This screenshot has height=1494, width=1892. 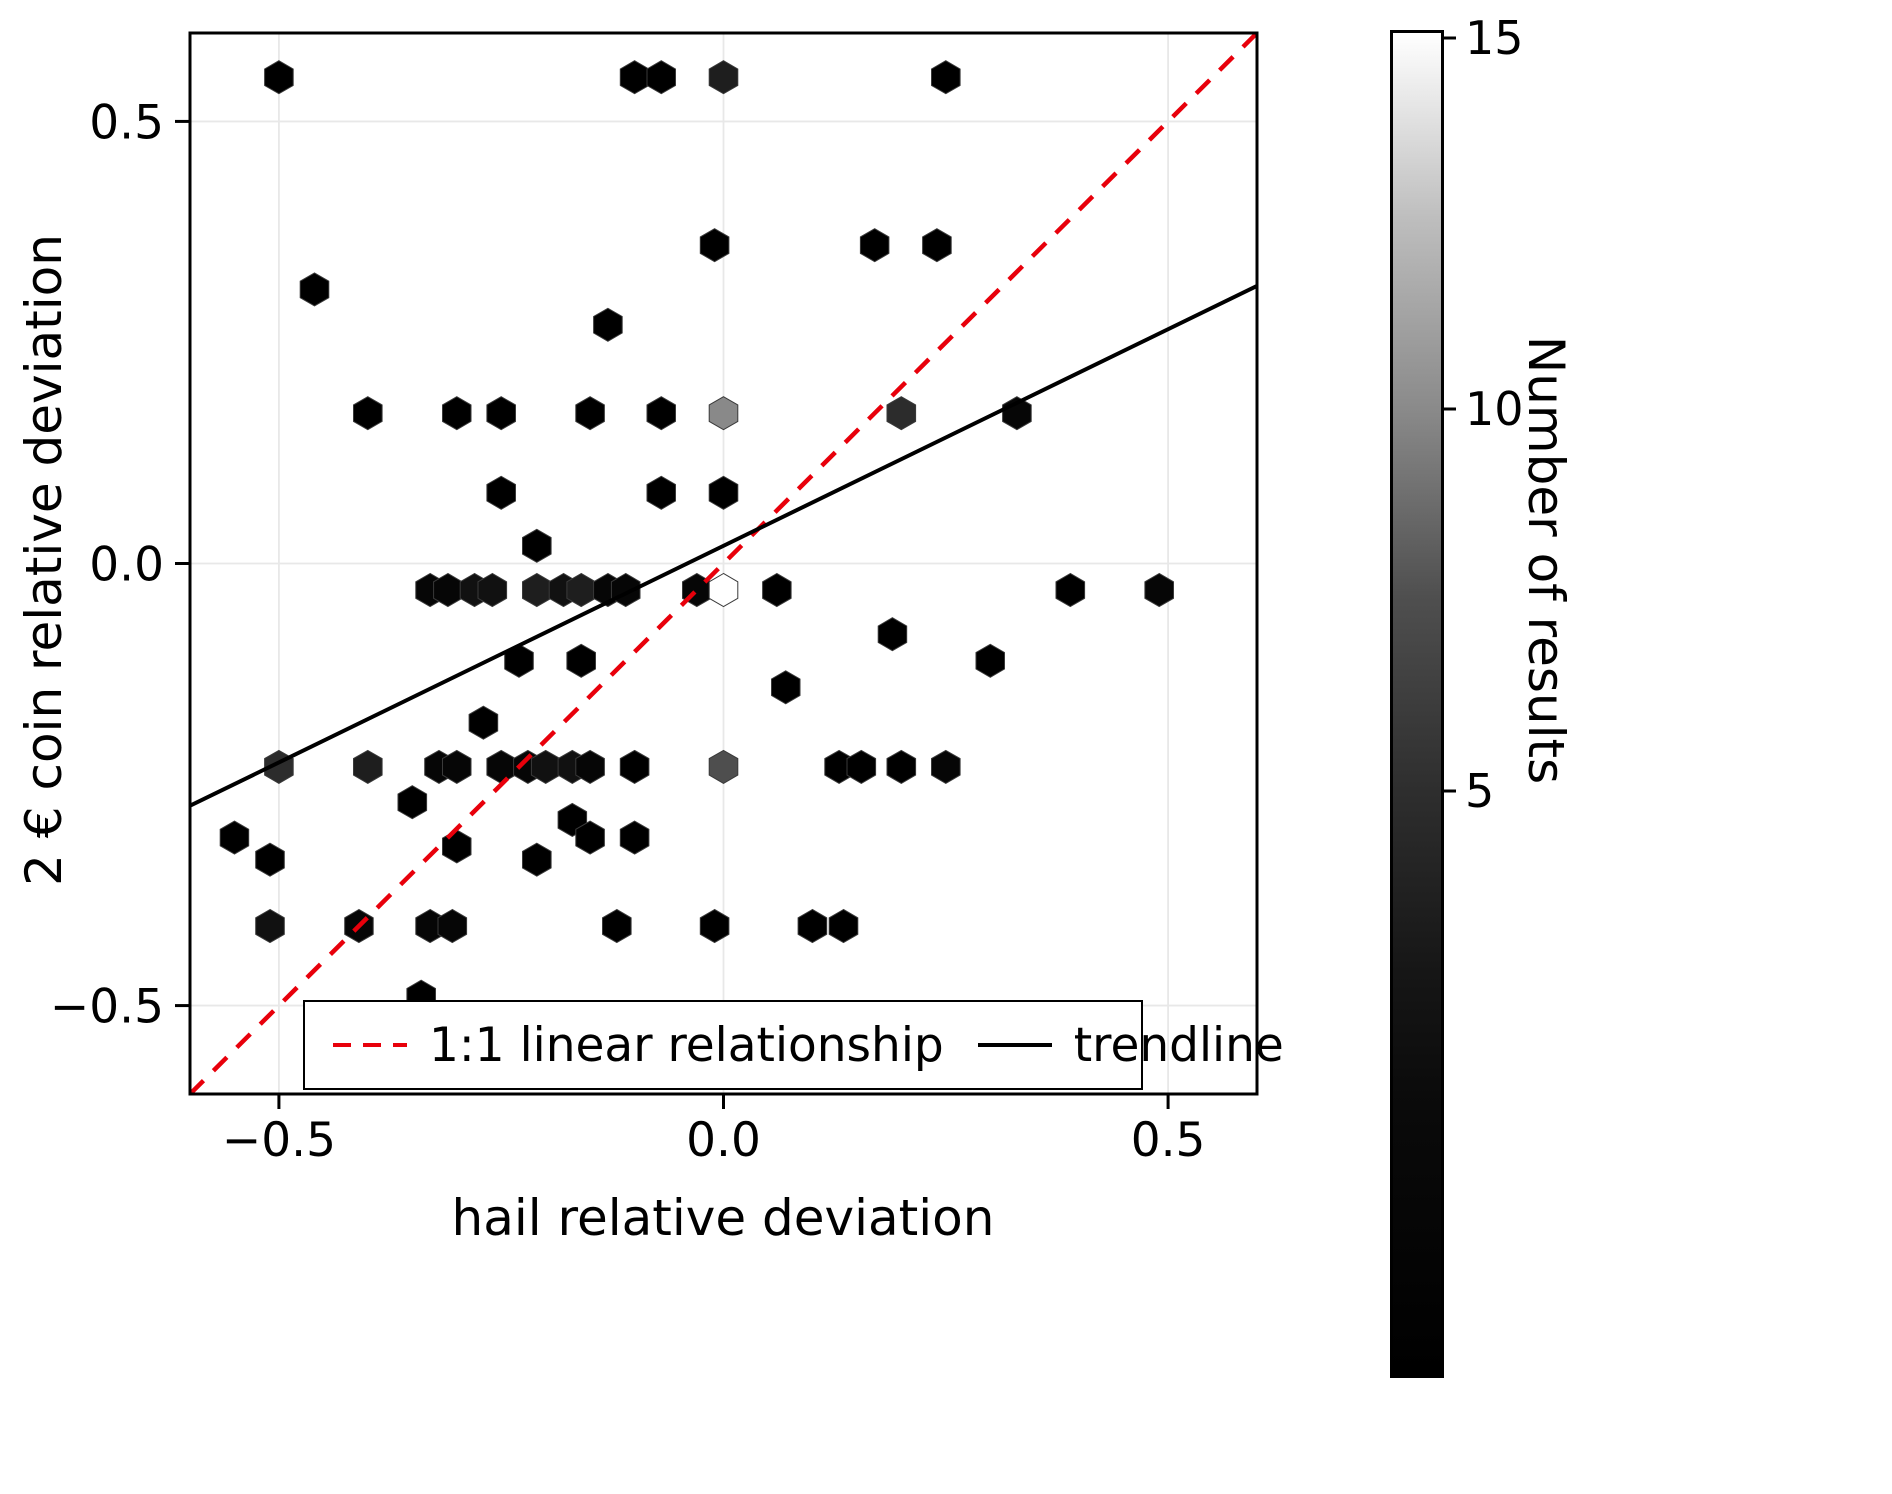 I want to click on colorbar-tick-label: 10, so click(x=1494, y=408).